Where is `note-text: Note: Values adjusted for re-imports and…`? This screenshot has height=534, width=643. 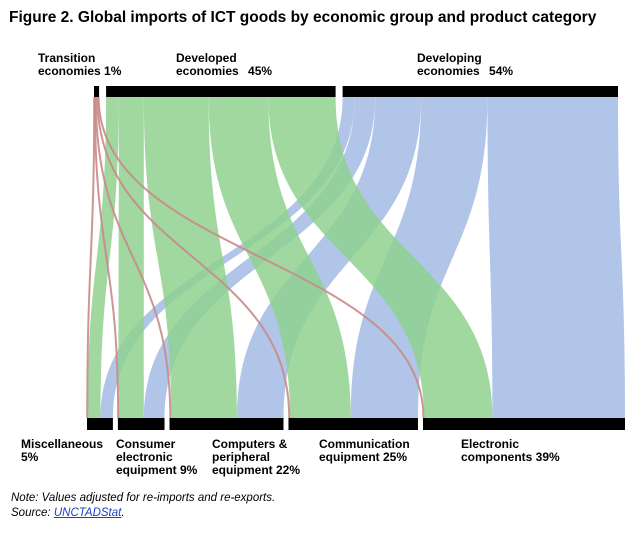 note-text: Note: Values adjusted for re-imports and… is located at coordinates (143, 498).